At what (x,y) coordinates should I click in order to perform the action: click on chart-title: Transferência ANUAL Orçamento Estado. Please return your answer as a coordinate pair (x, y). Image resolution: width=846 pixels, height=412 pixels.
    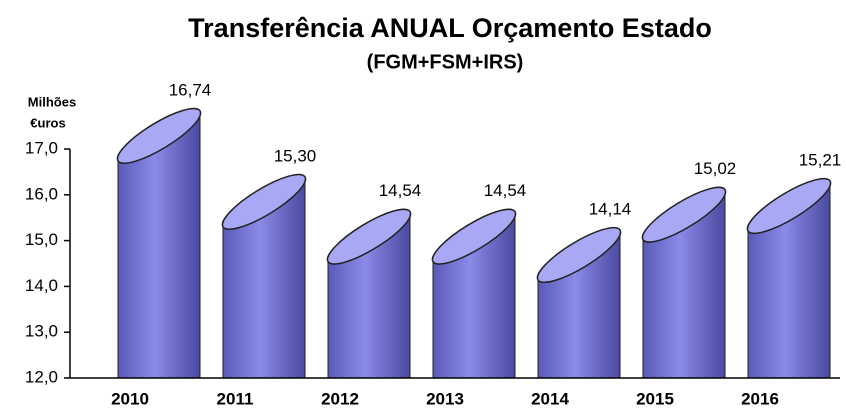
    Looking at the image, I should click on (450, 28).